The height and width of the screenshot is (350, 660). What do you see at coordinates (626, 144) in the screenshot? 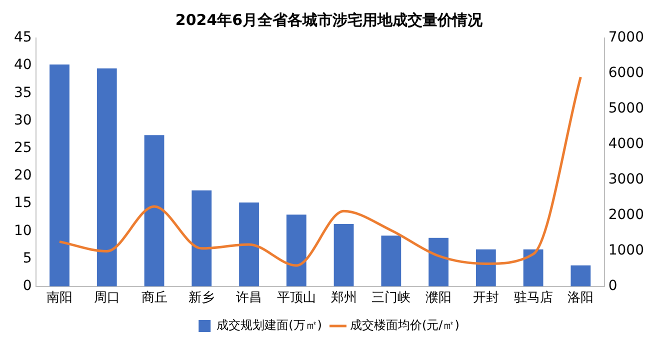
I see `y2-tick-label: 4000` at bounding box center [626, 144].